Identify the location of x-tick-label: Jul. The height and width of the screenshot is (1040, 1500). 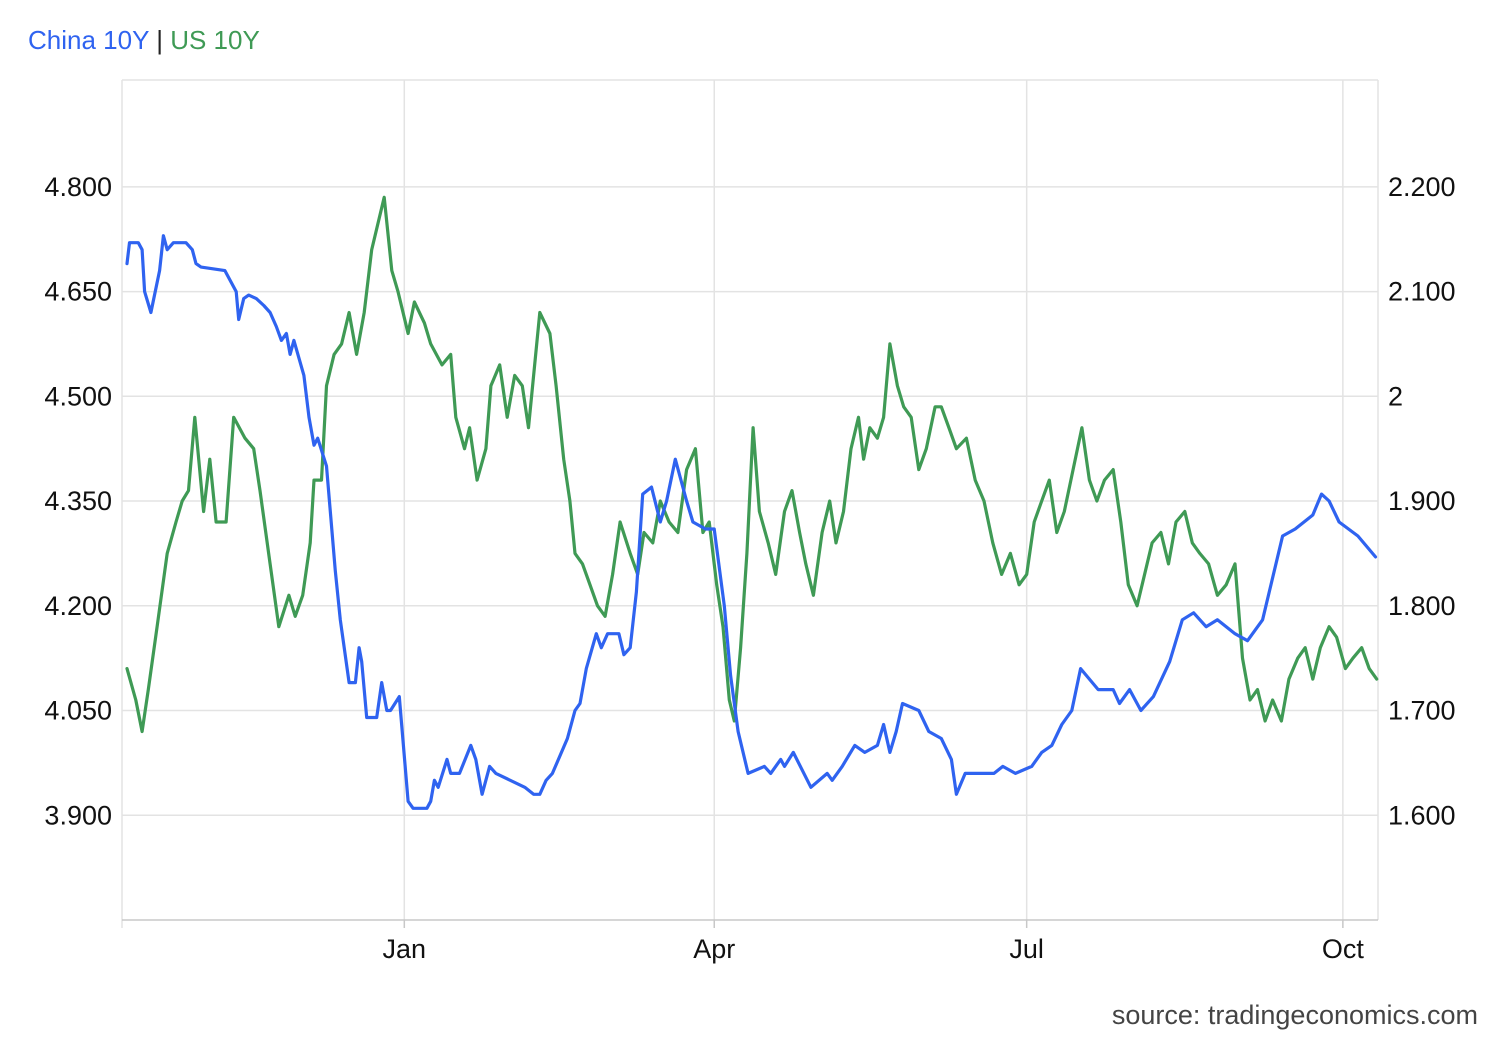
(1026, 949).